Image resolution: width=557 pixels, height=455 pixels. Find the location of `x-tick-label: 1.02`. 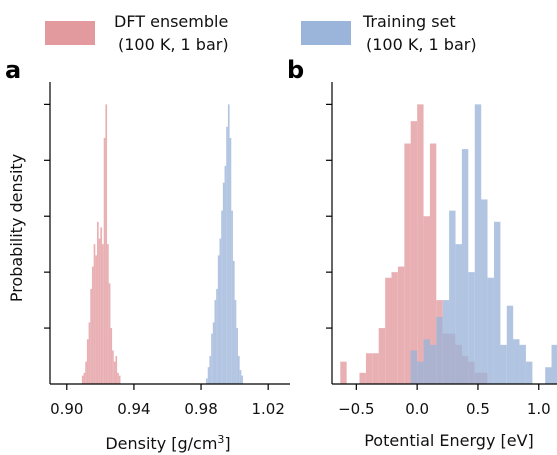

x-tick-label: 1.02 is located at coordinates (267, 409).